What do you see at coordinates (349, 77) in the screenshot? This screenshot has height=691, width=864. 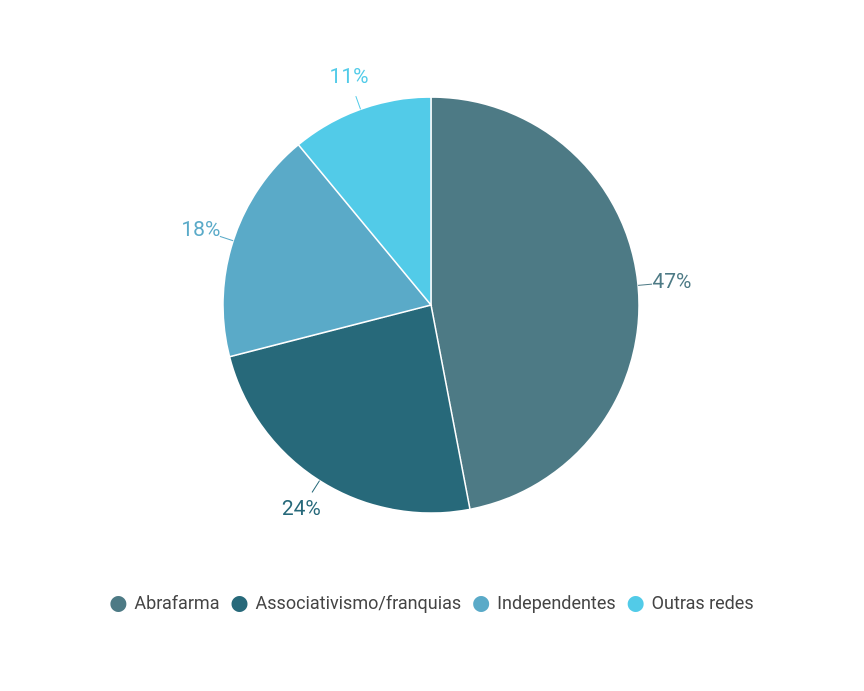 I see `data-label: 11%` at bounding box center [349, 77].